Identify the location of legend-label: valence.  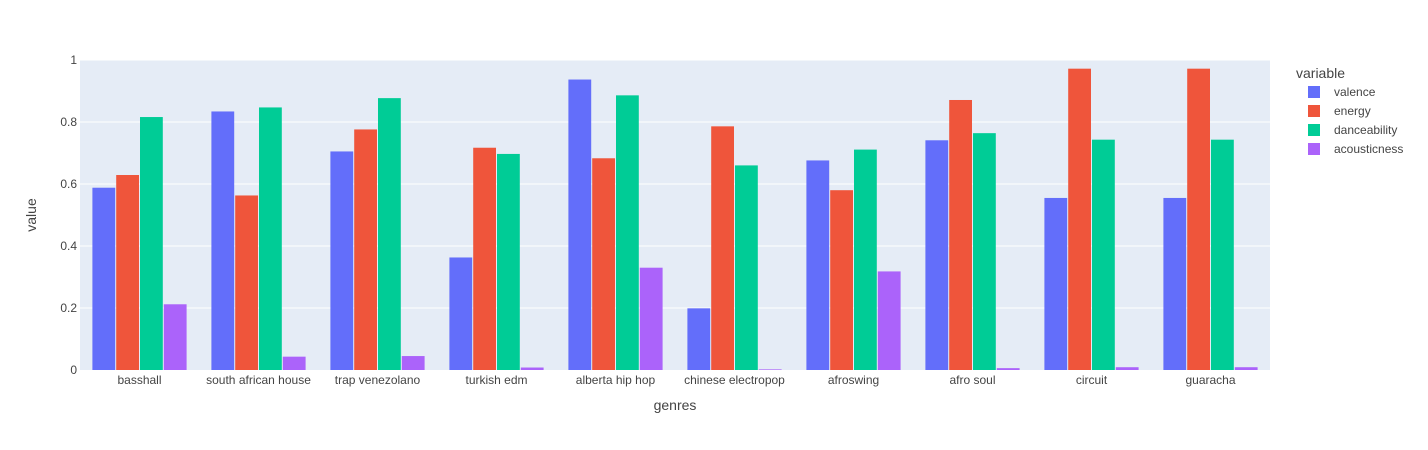
(1355, 92).